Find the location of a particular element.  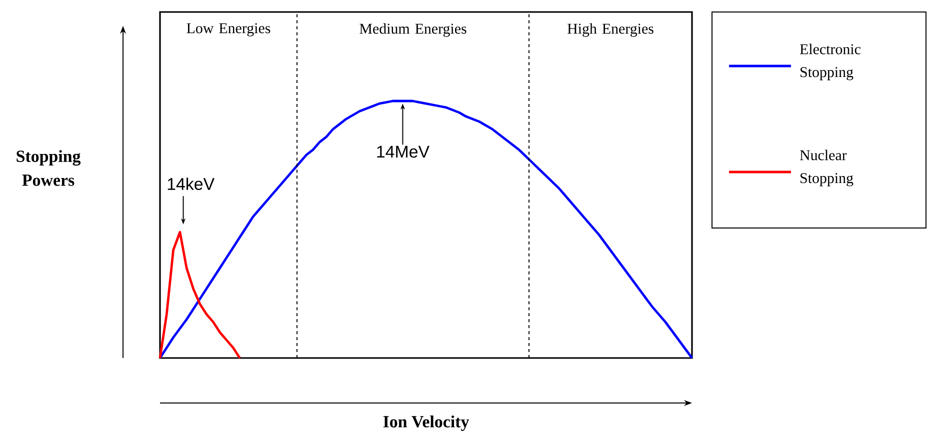

annotation: 14keV is located at coordinates (191, 184).